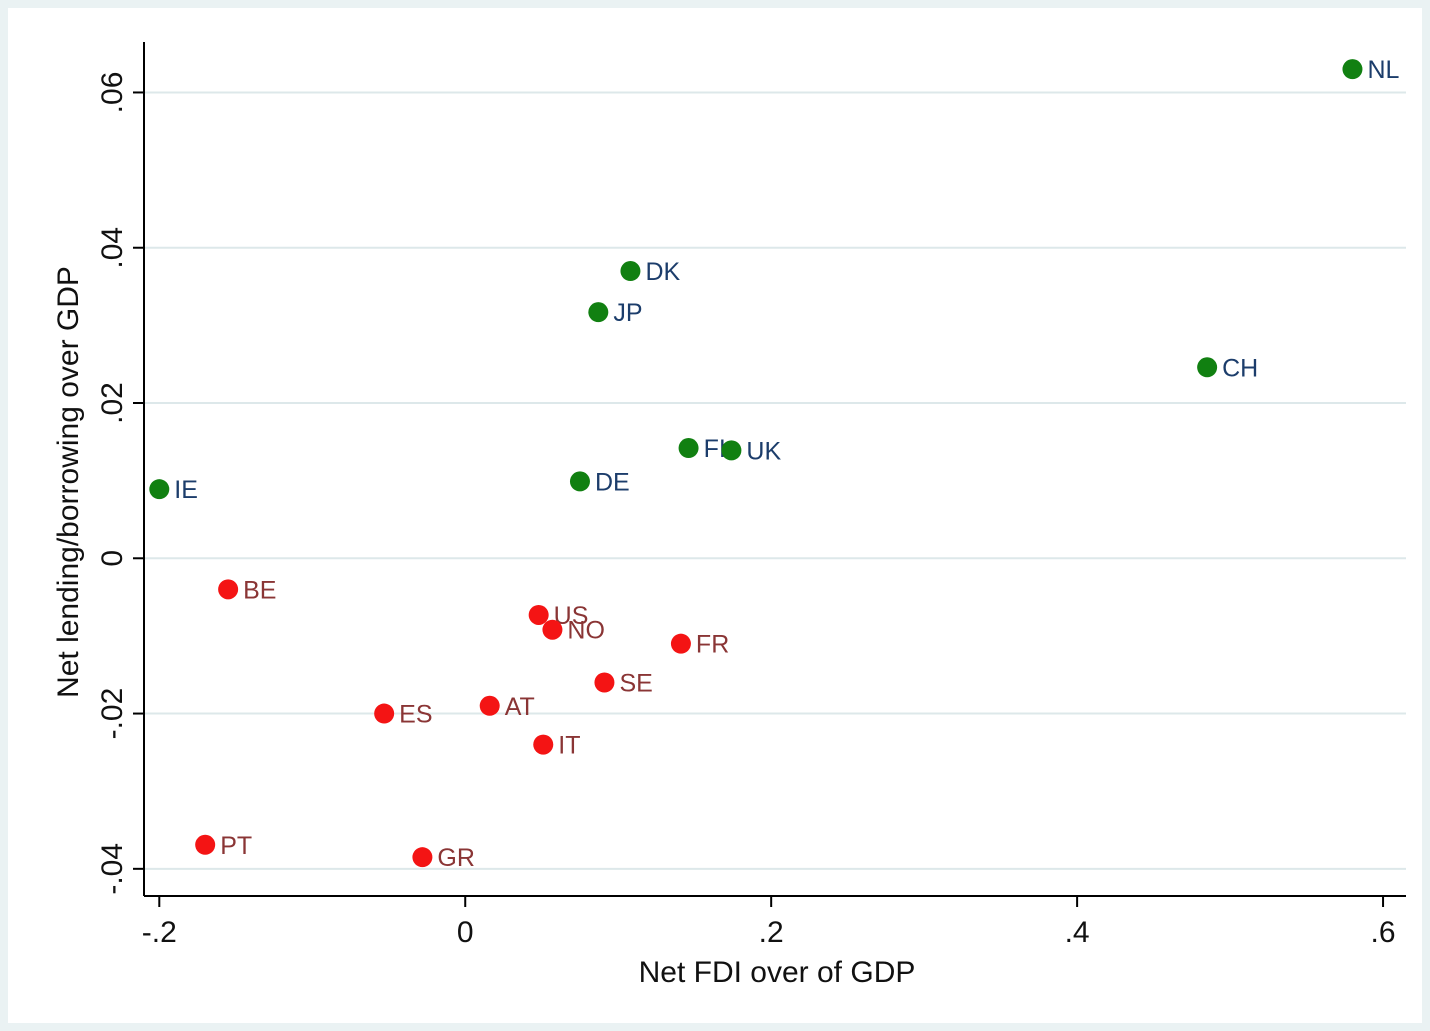 This screenshot has width=1430, height=1031. What do you see at coordinates (771, 932) in the screenshot?
I see `x-tick-label-2: .2` at bounding box center [771, 932].